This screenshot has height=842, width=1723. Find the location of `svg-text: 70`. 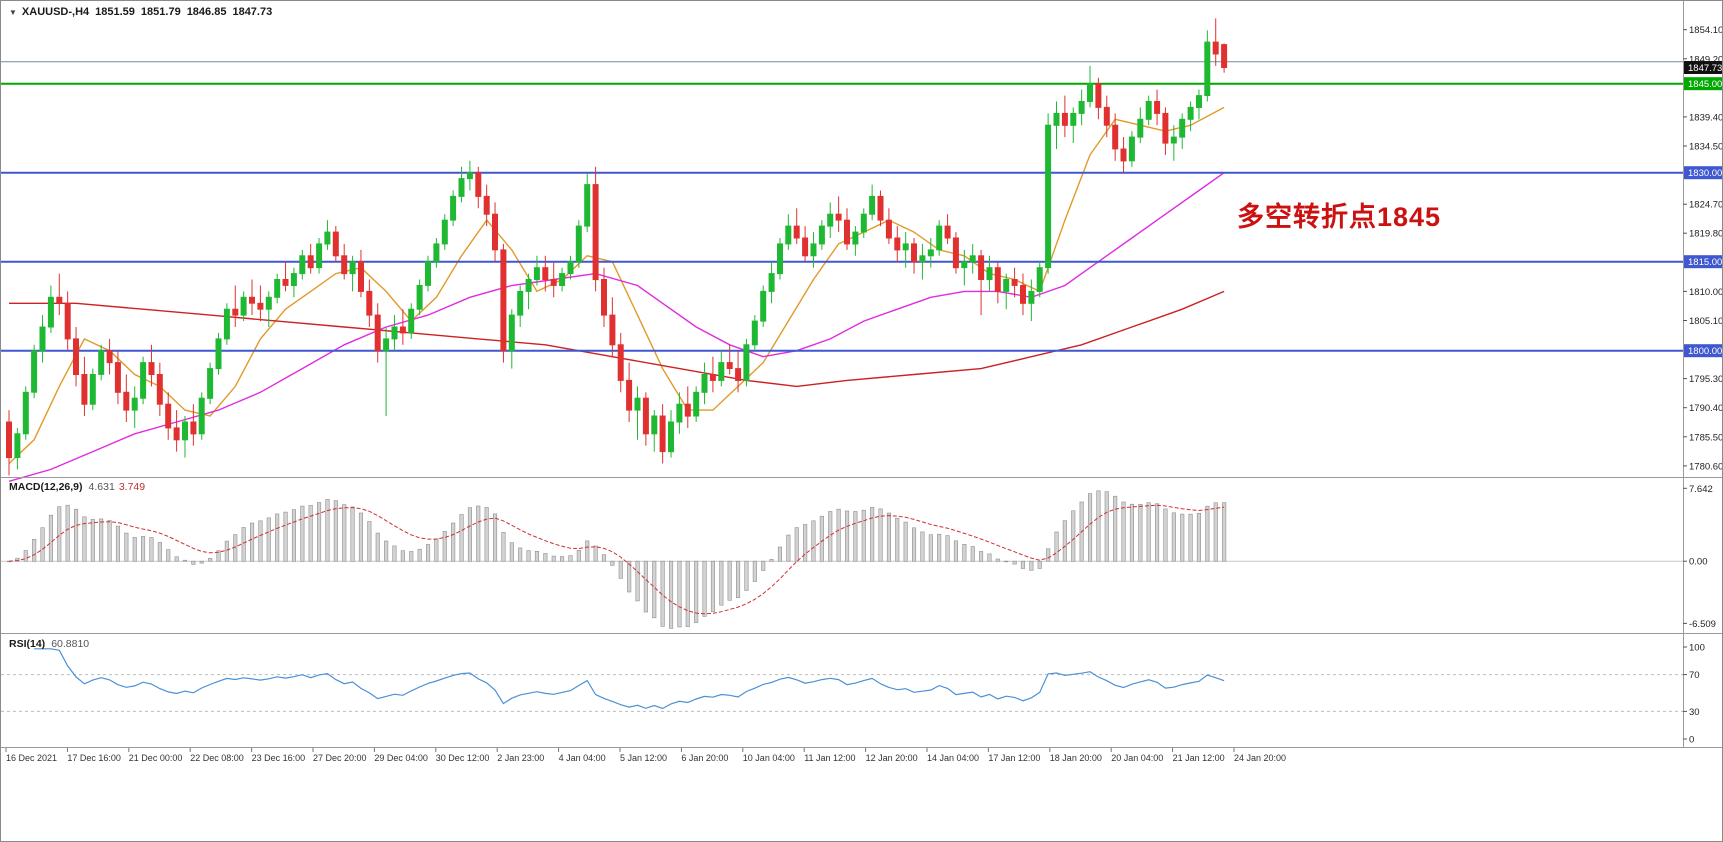

svg-text: 70 is located at coordinates (1694, 675).